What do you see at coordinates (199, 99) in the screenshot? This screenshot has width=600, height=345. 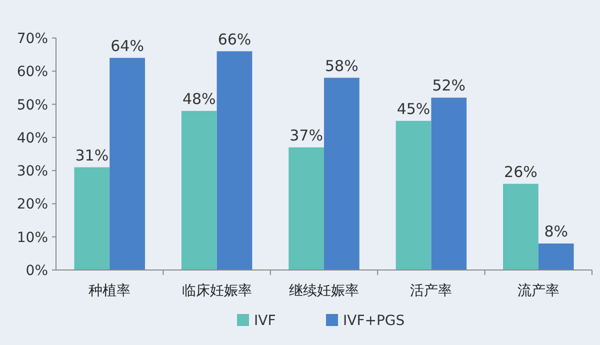 I see `data-label: 48%` at bounding box center [199, 99].